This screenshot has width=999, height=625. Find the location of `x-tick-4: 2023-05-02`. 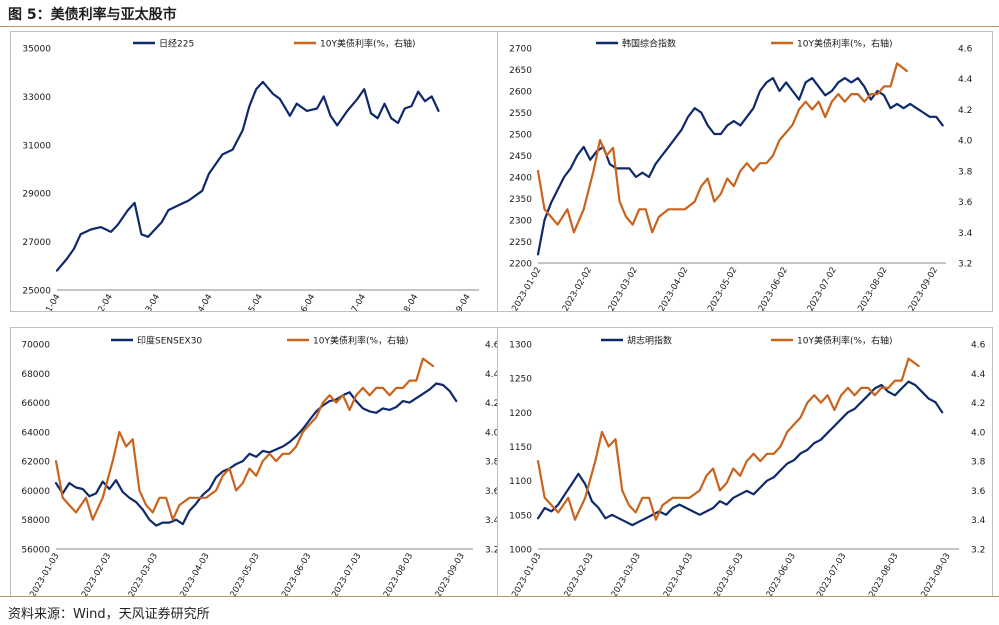

x-tick-4: 2023-05-02 is located at coordinates (722, 289).